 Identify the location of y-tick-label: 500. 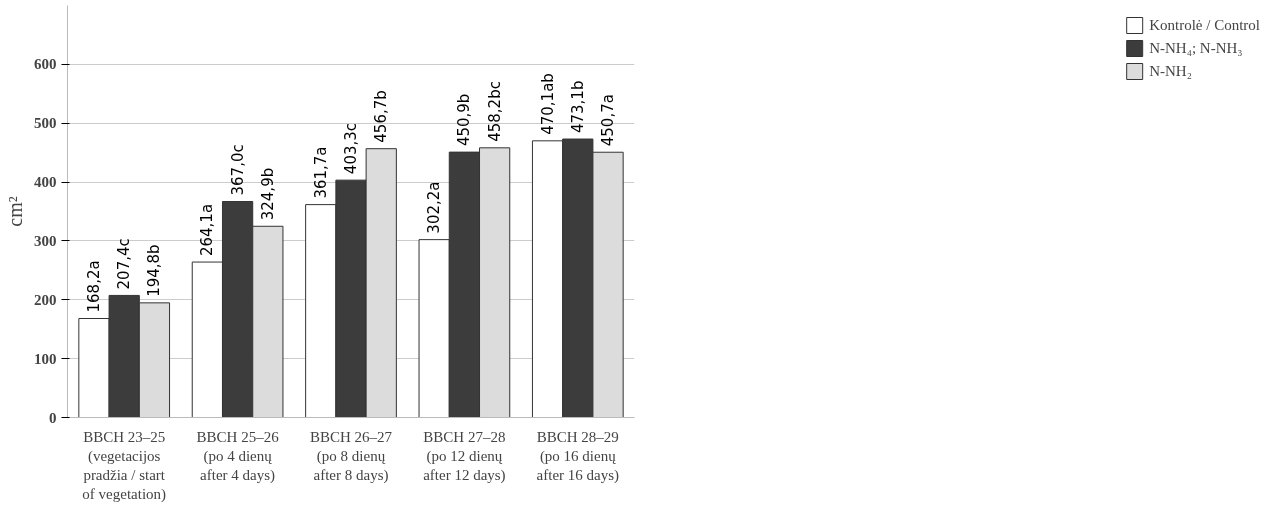
(45, 123).